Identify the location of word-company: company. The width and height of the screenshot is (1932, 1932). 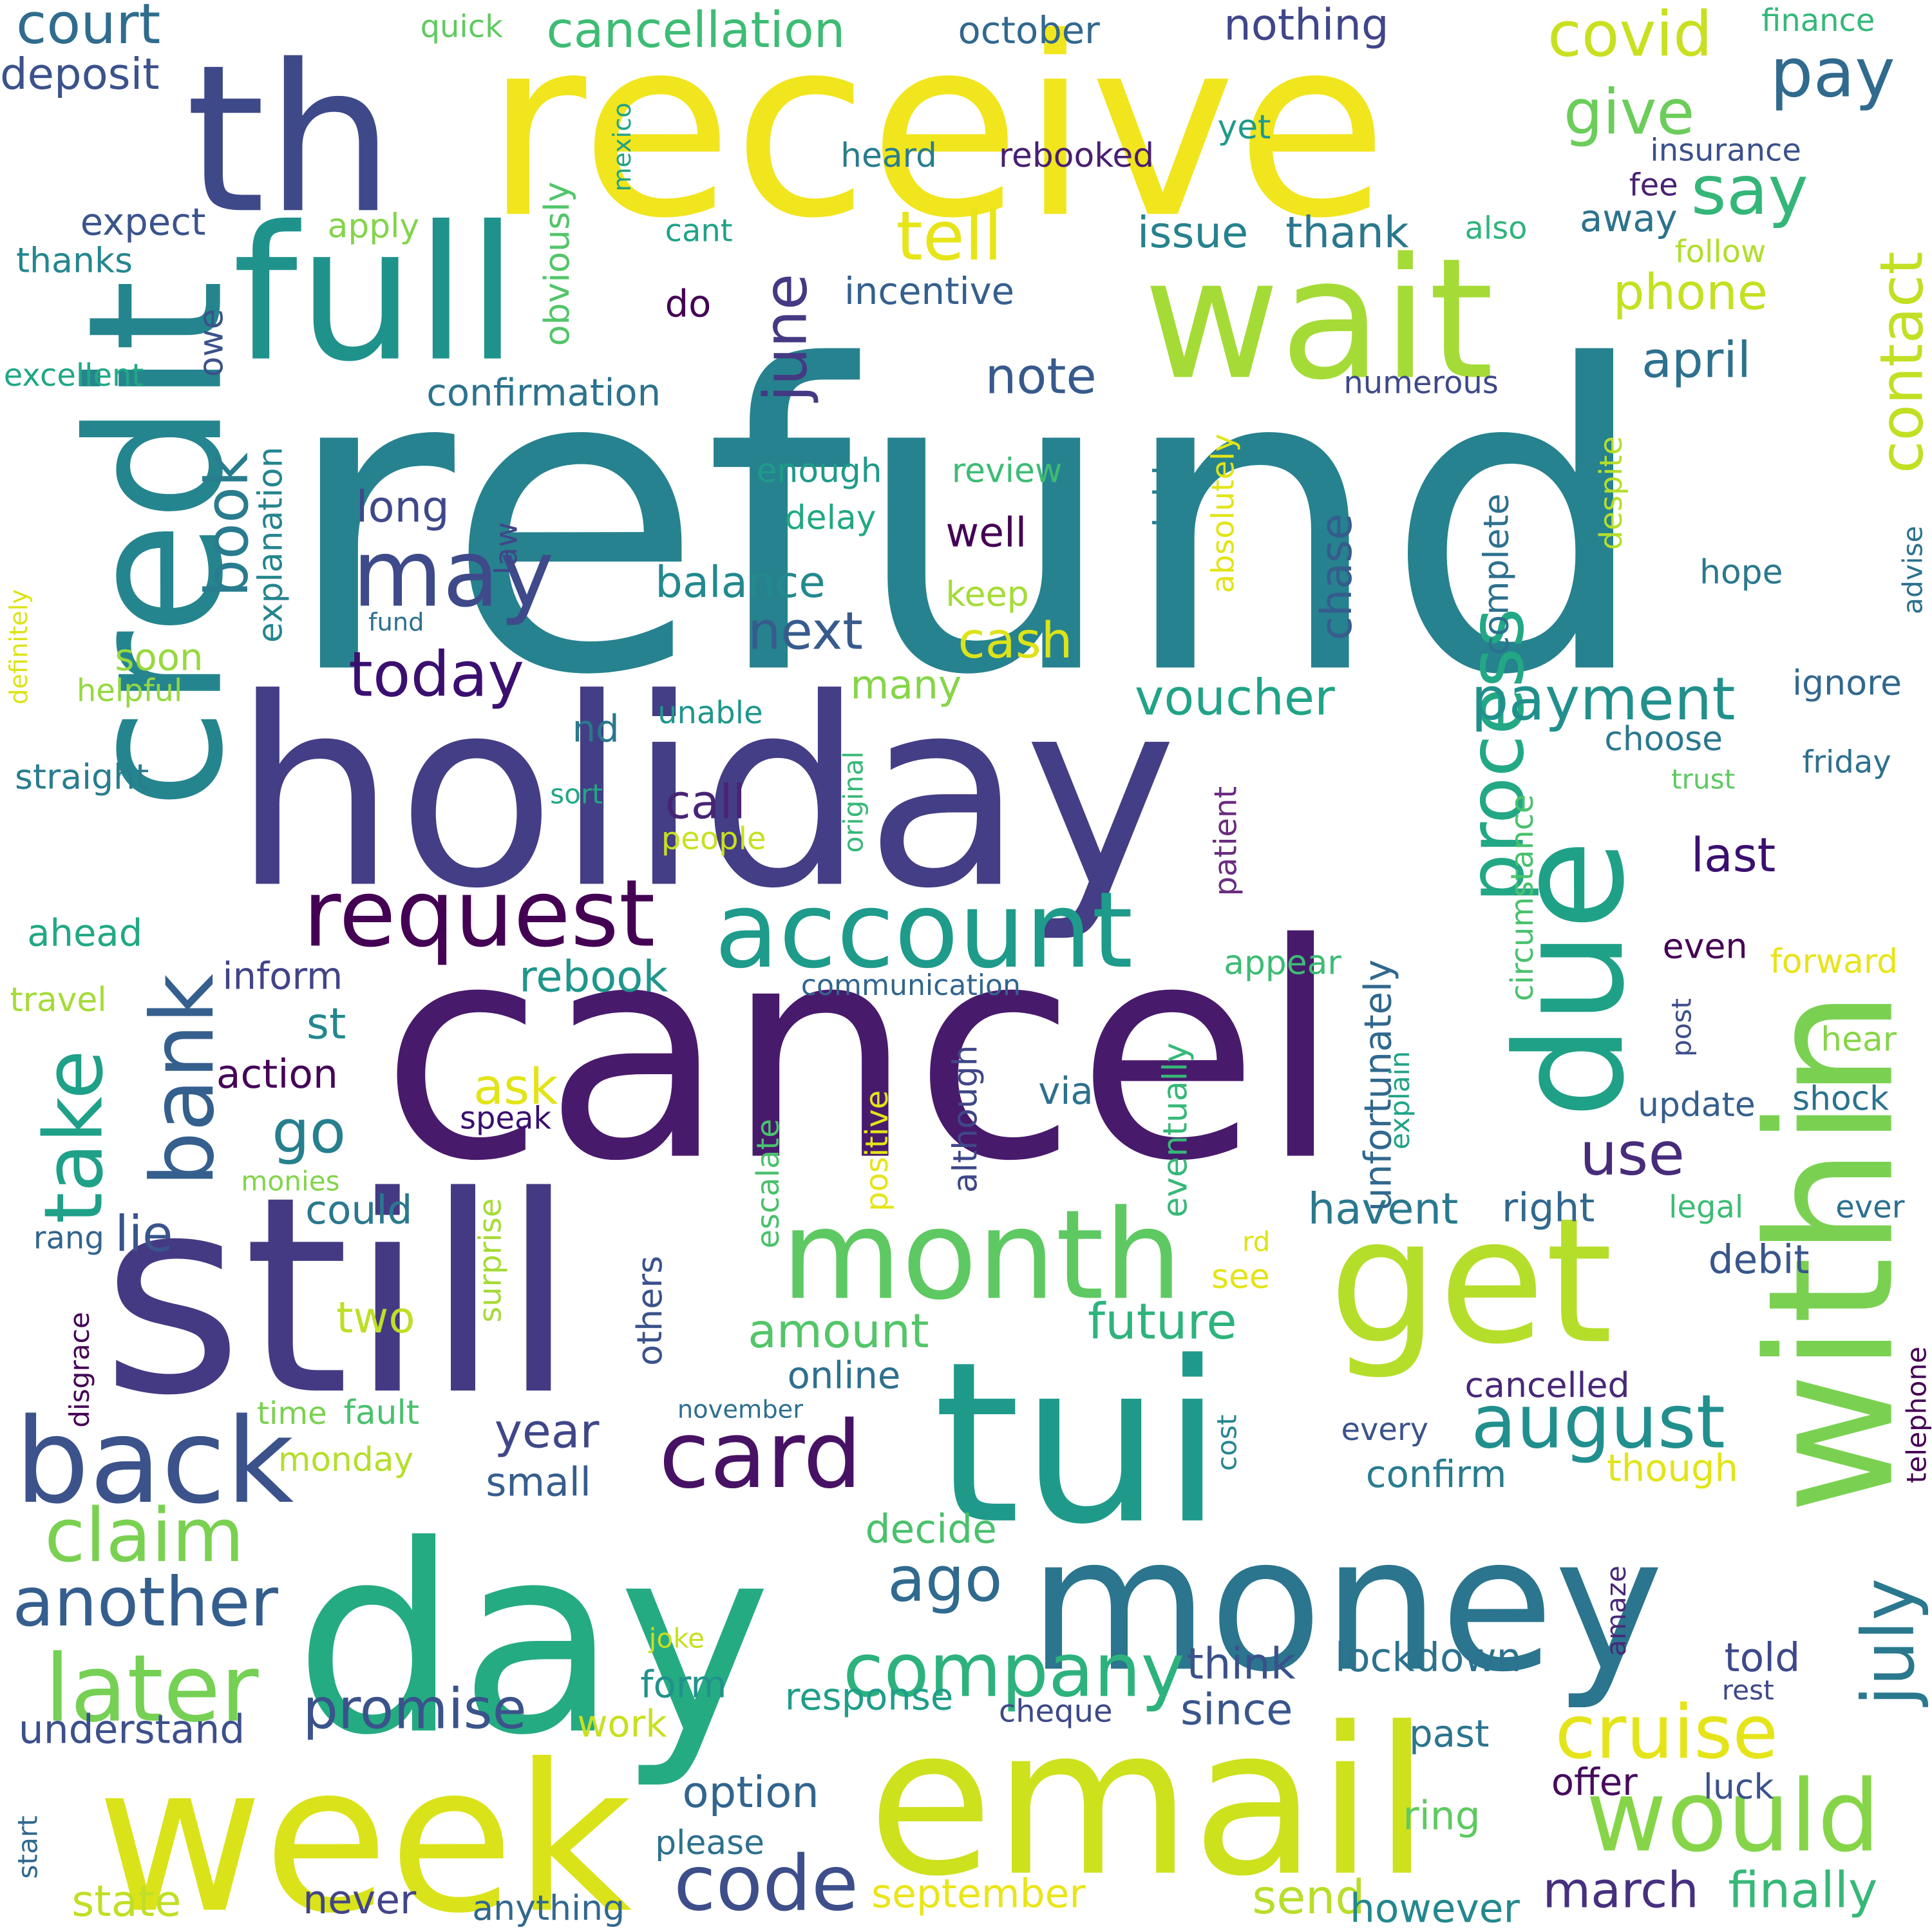
(1014, 1671).